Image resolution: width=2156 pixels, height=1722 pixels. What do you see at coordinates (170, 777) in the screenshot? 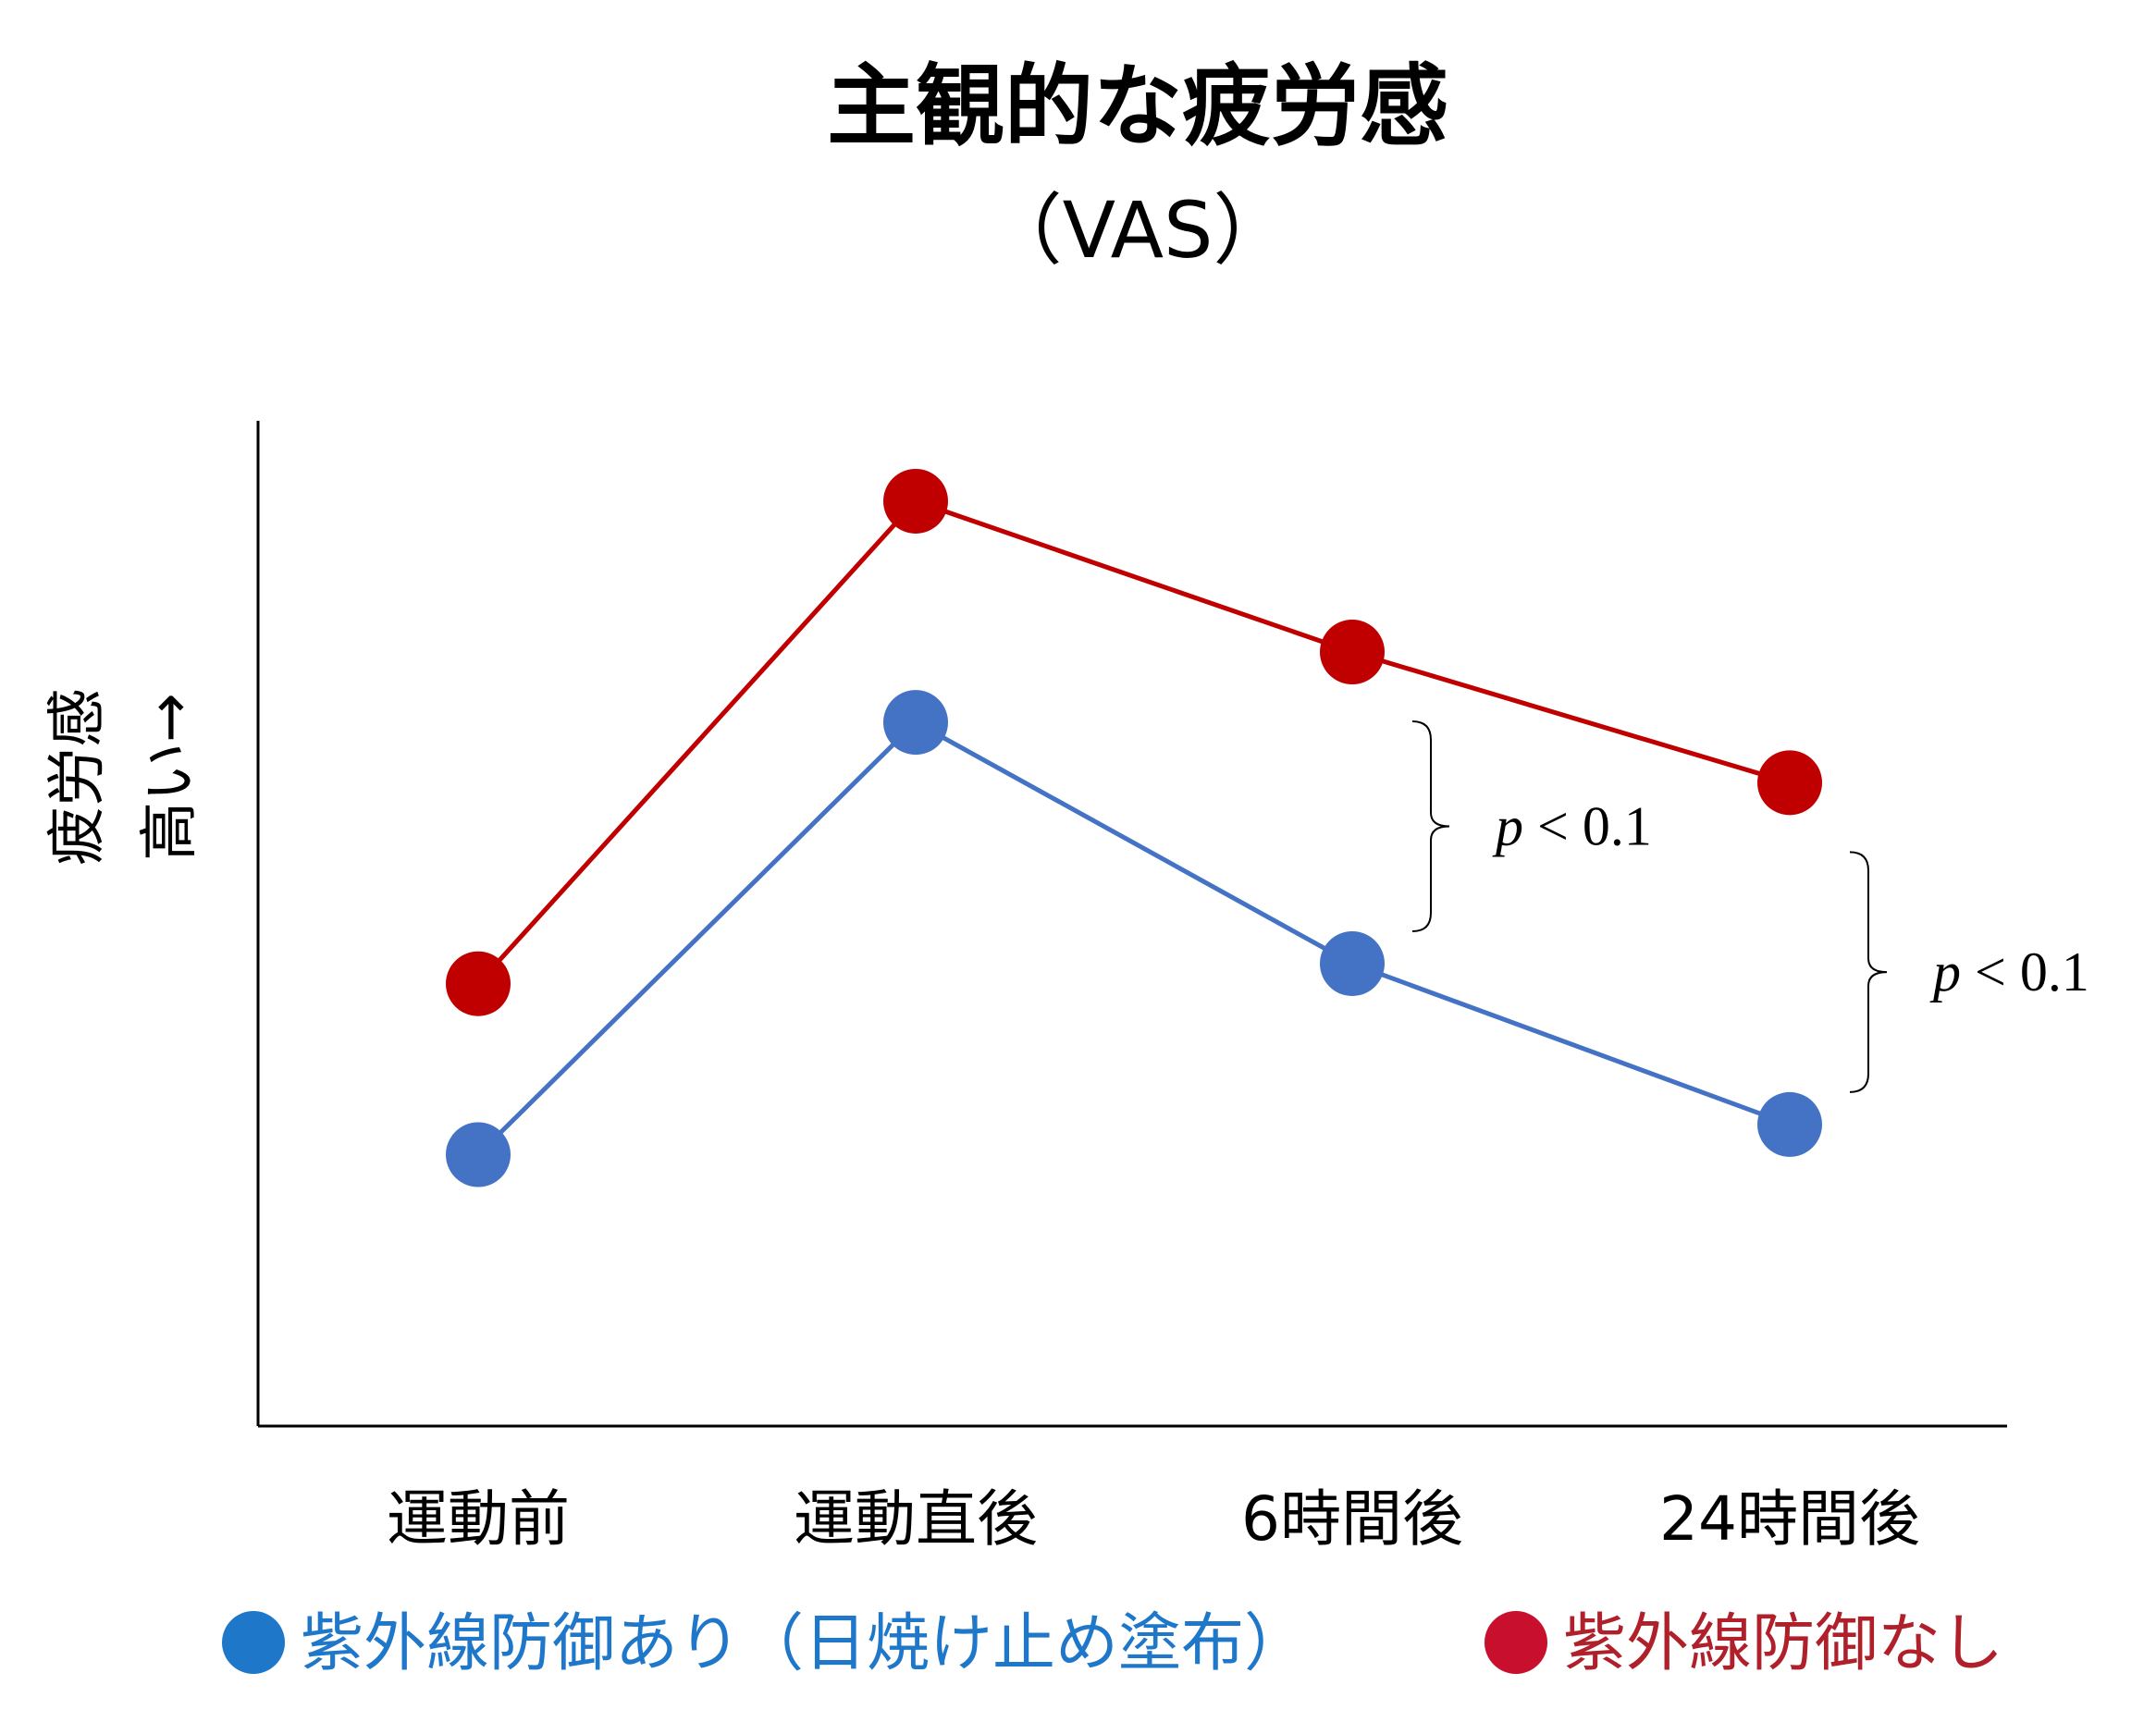
I see `y-axis-label-line2: 高い→` at bounding box center [170, 777].